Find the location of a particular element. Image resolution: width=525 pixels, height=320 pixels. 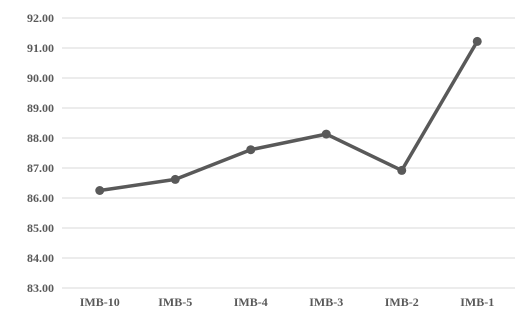

x-tick-label: IMB-5 is located at coordinates (175, 302).